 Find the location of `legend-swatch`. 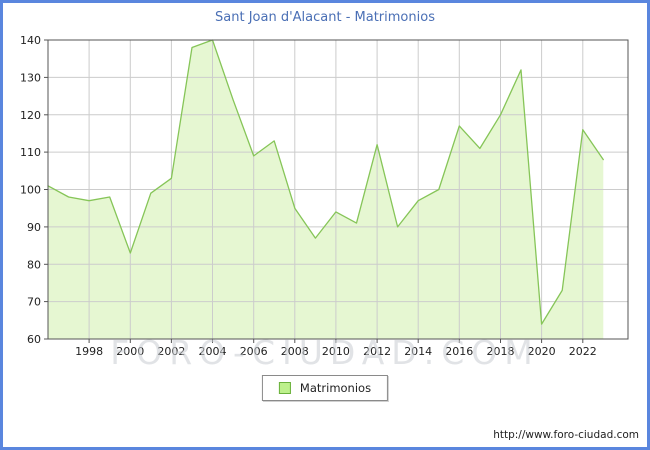

legend-swatch is located at coordinates (284, 388).